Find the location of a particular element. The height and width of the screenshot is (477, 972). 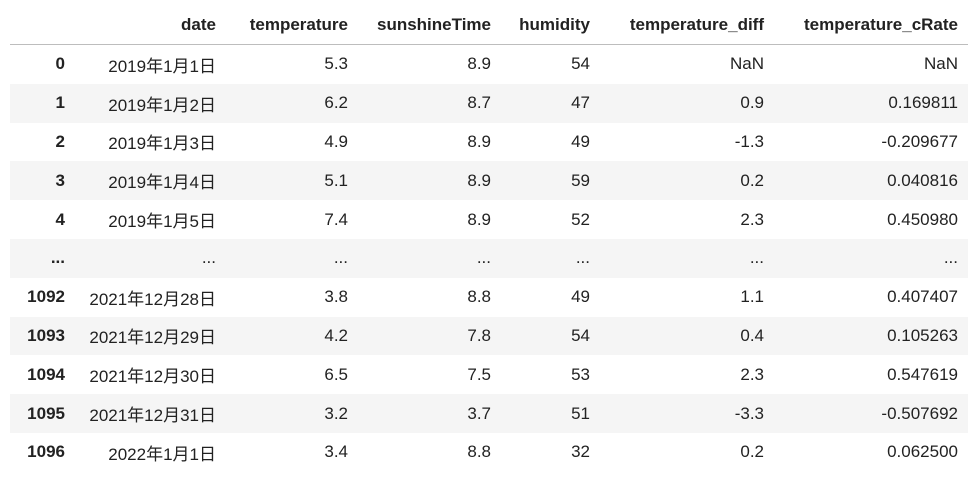

row-index: 1092 is located at coordinates (46, 297).